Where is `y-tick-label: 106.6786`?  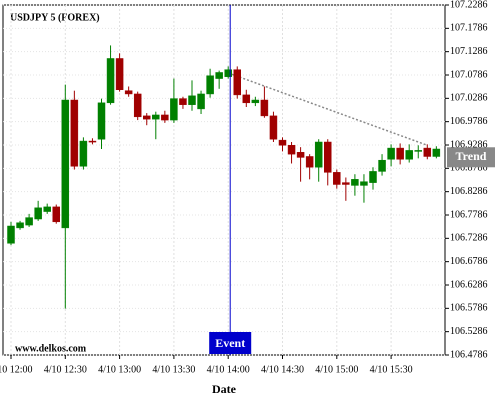 y-tick-label: 106.6786 is located at coordinates (469, 261).